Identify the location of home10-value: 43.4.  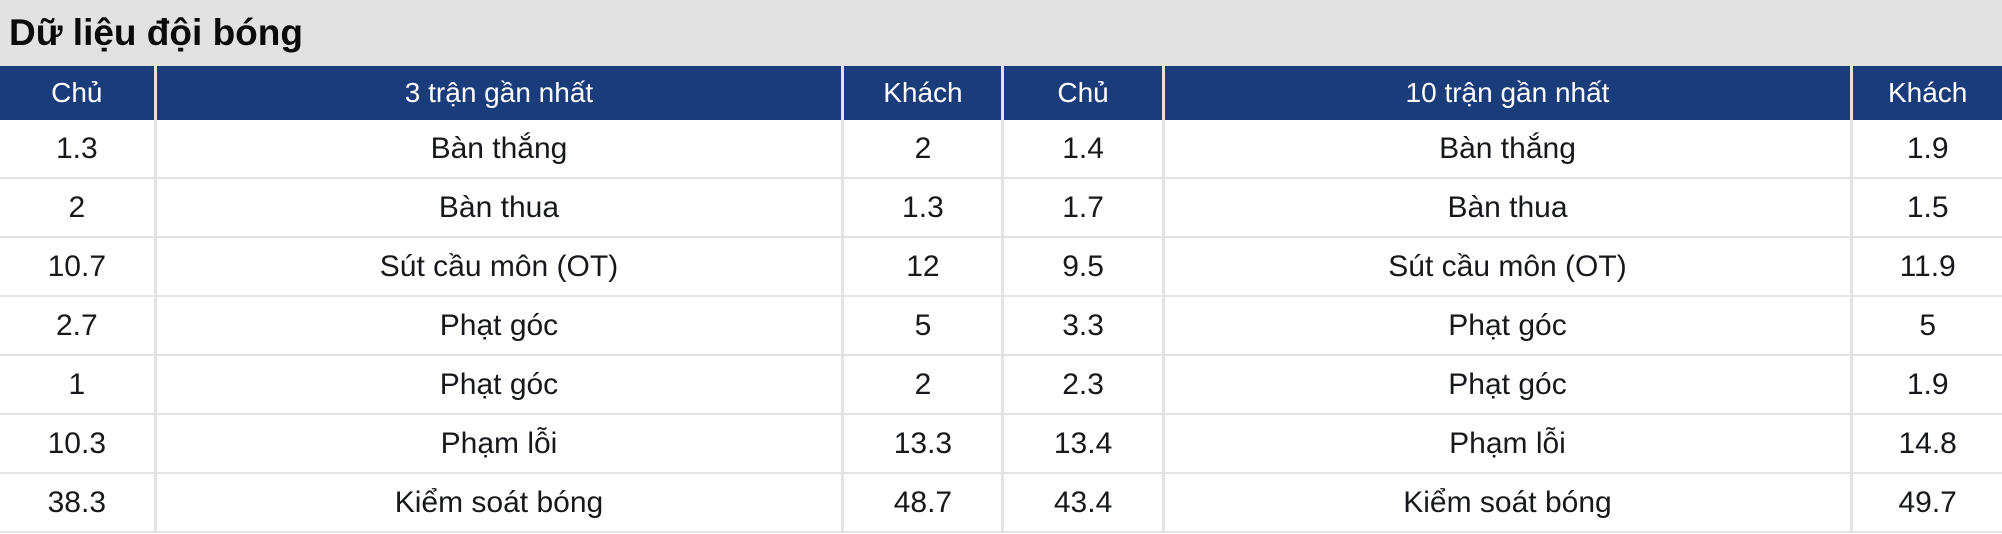
(1083, 503).